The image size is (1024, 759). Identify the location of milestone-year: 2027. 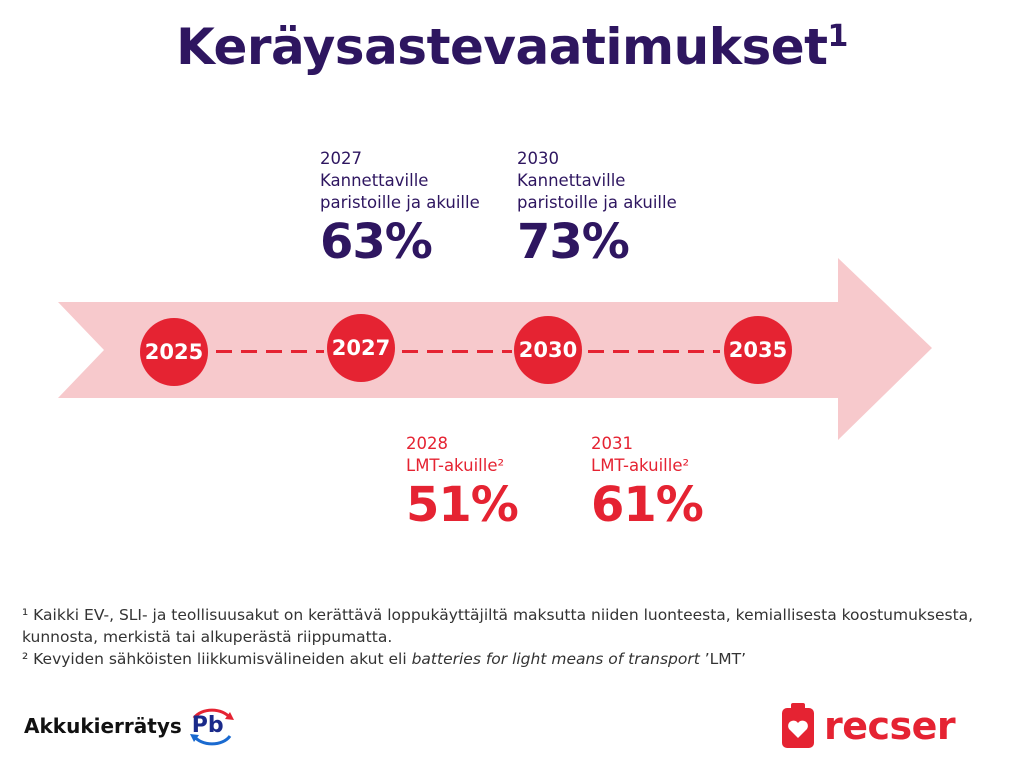
(341, 158).